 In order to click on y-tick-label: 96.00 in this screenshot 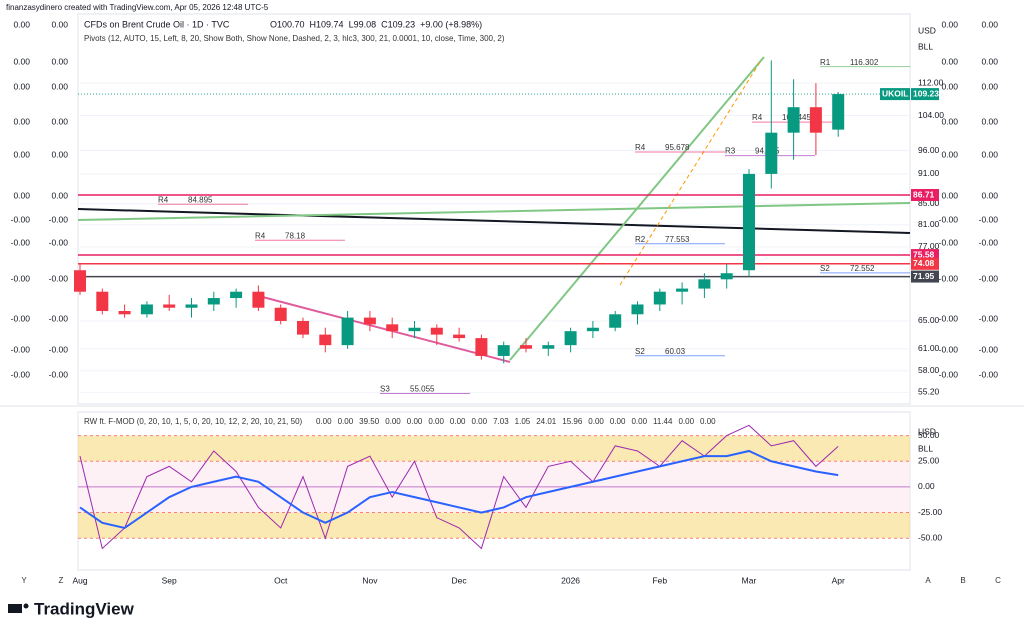, I will do `click(929, 150)`.